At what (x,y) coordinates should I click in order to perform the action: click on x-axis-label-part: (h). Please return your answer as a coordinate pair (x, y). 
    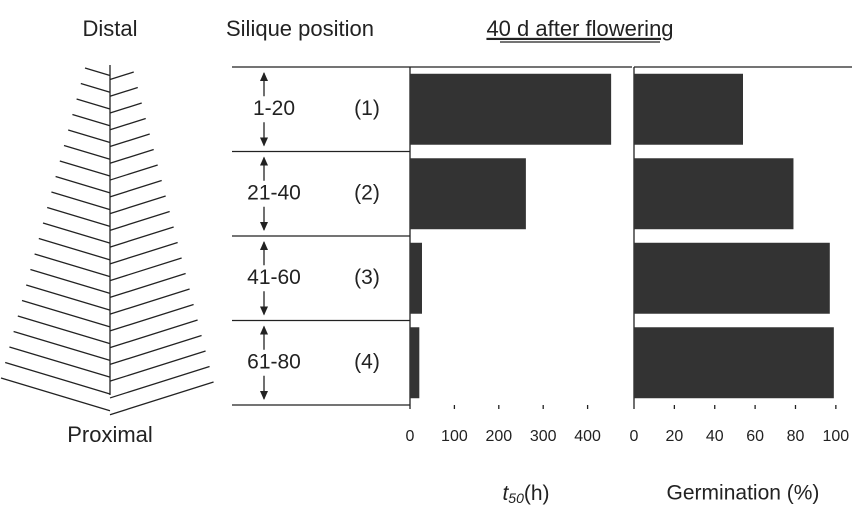
    Looking at the image, I should click on (537, 493).